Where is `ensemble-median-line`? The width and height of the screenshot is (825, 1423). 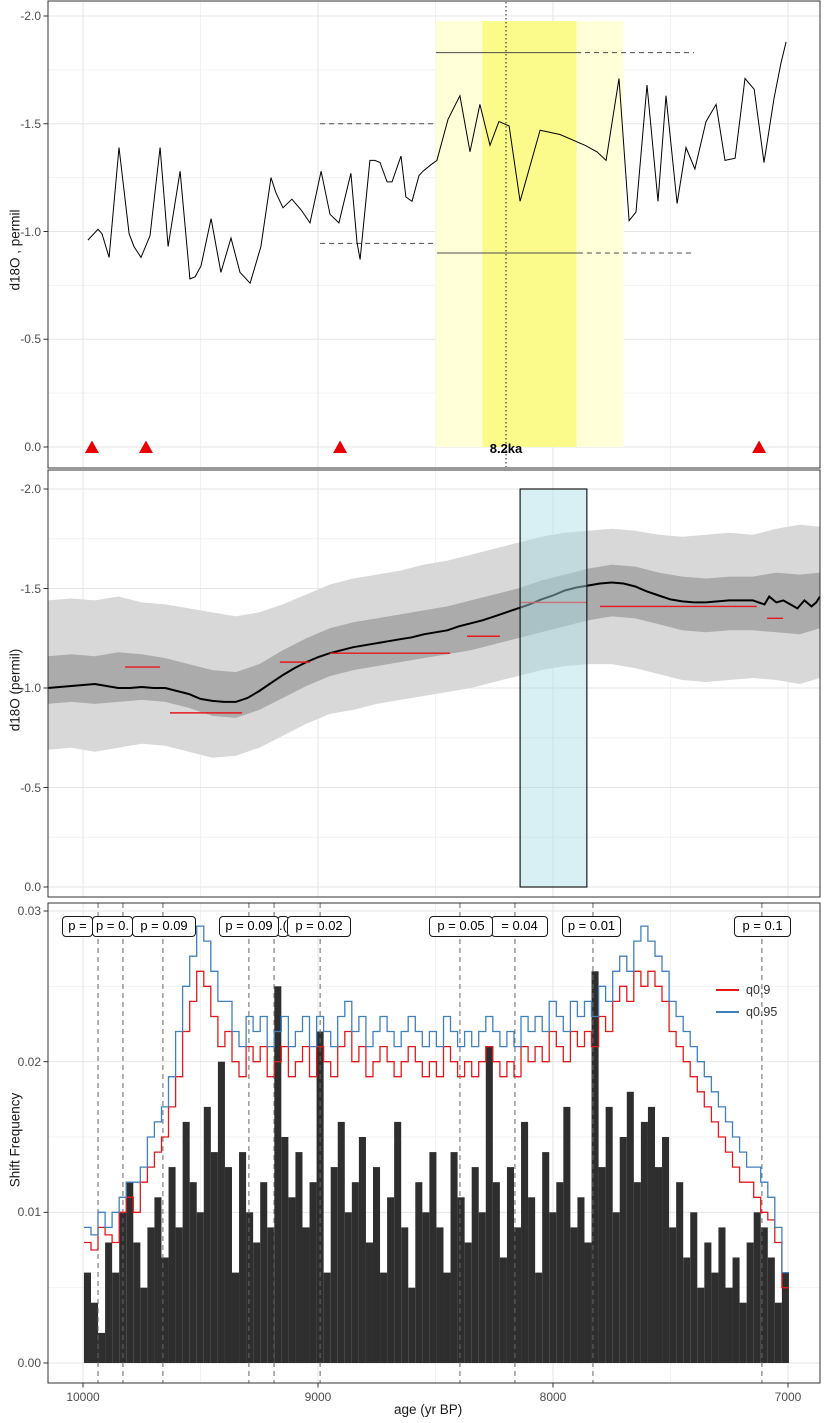
ensemble-median-line is located at coordinates (434, 642).